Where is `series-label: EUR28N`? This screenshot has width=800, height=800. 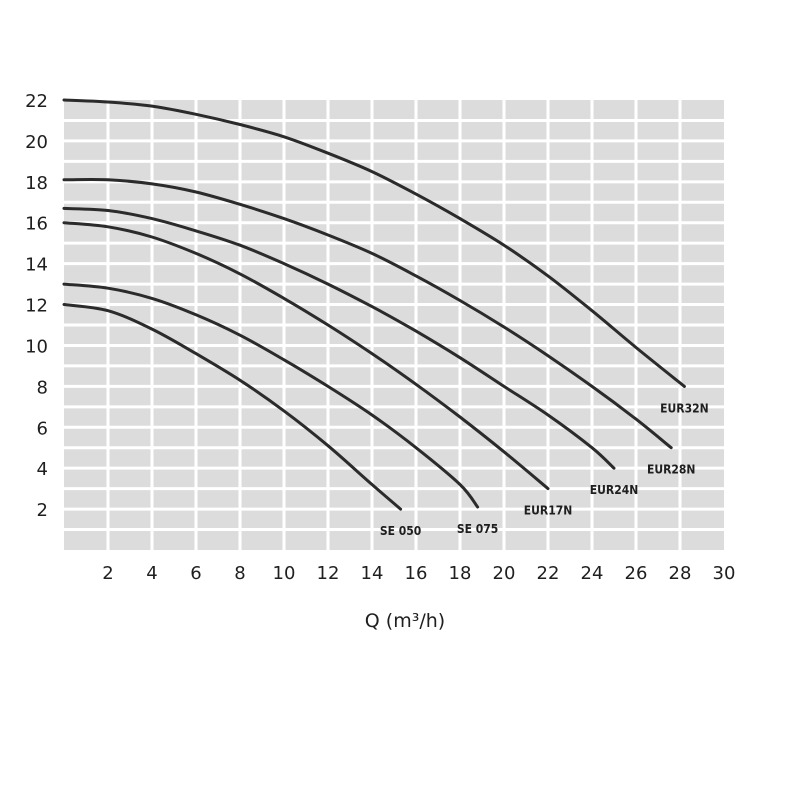
series-label: EUR28N is located at coordinates (671, 470).